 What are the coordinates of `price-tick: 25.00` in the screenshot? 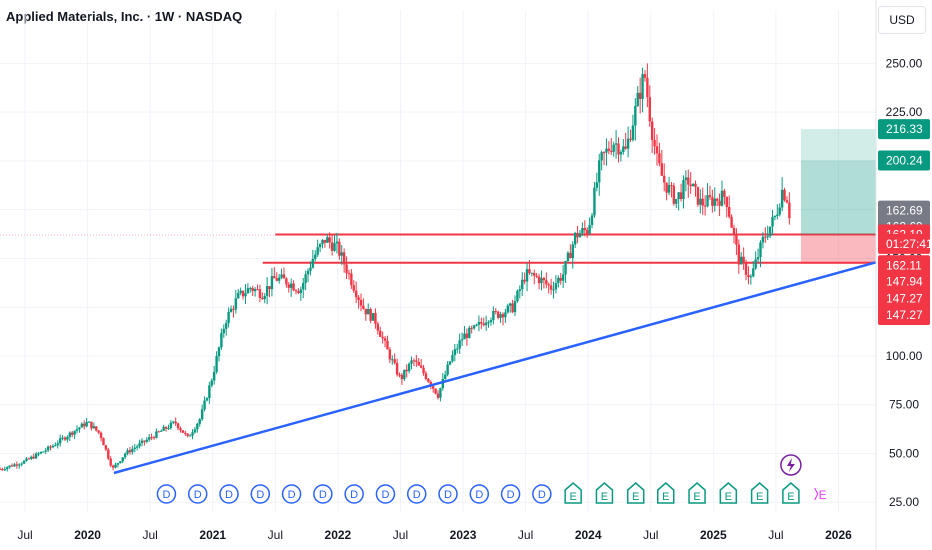 It's located at (904, 502).